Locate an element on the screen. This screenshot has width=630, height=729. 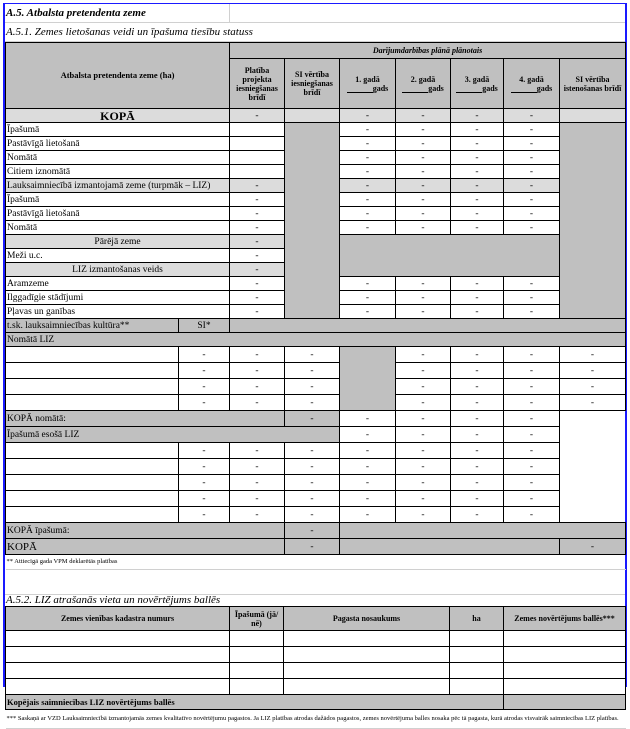
other-land-row: Pārējā zeme - is located at coordinates (315, 255).